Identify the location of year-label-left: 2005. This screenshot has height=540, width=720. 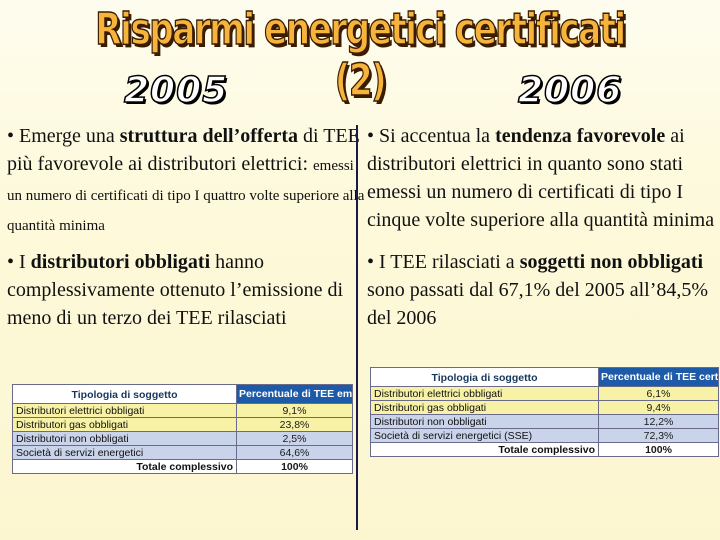
(176, 90).